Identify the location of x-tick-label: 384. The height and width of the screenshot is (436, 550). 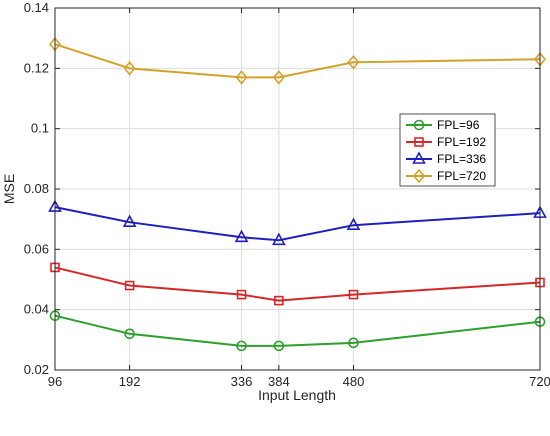
(279, 381).